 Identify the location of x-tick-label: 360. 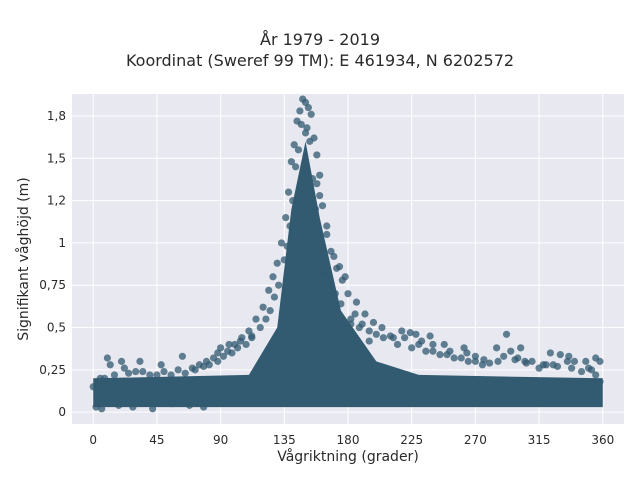
(602, 440).